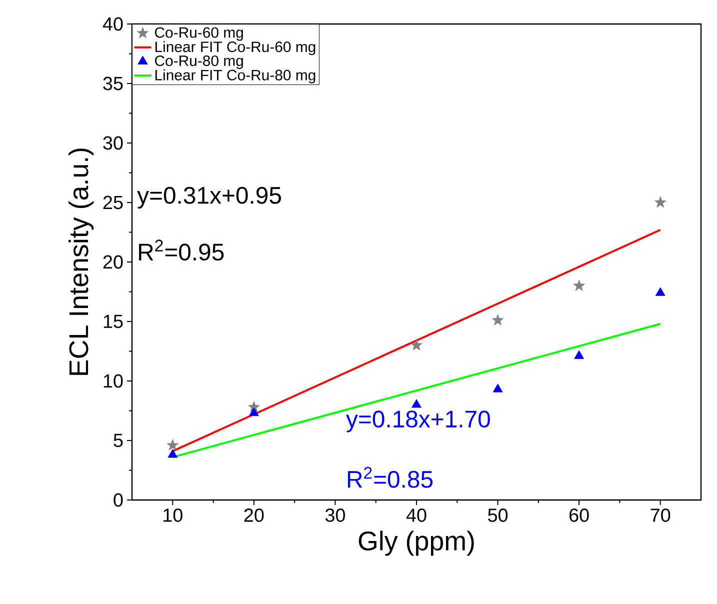  I want to click on legend-label: Linear FIT Co-Ru-80 mg, so click(235, 76).